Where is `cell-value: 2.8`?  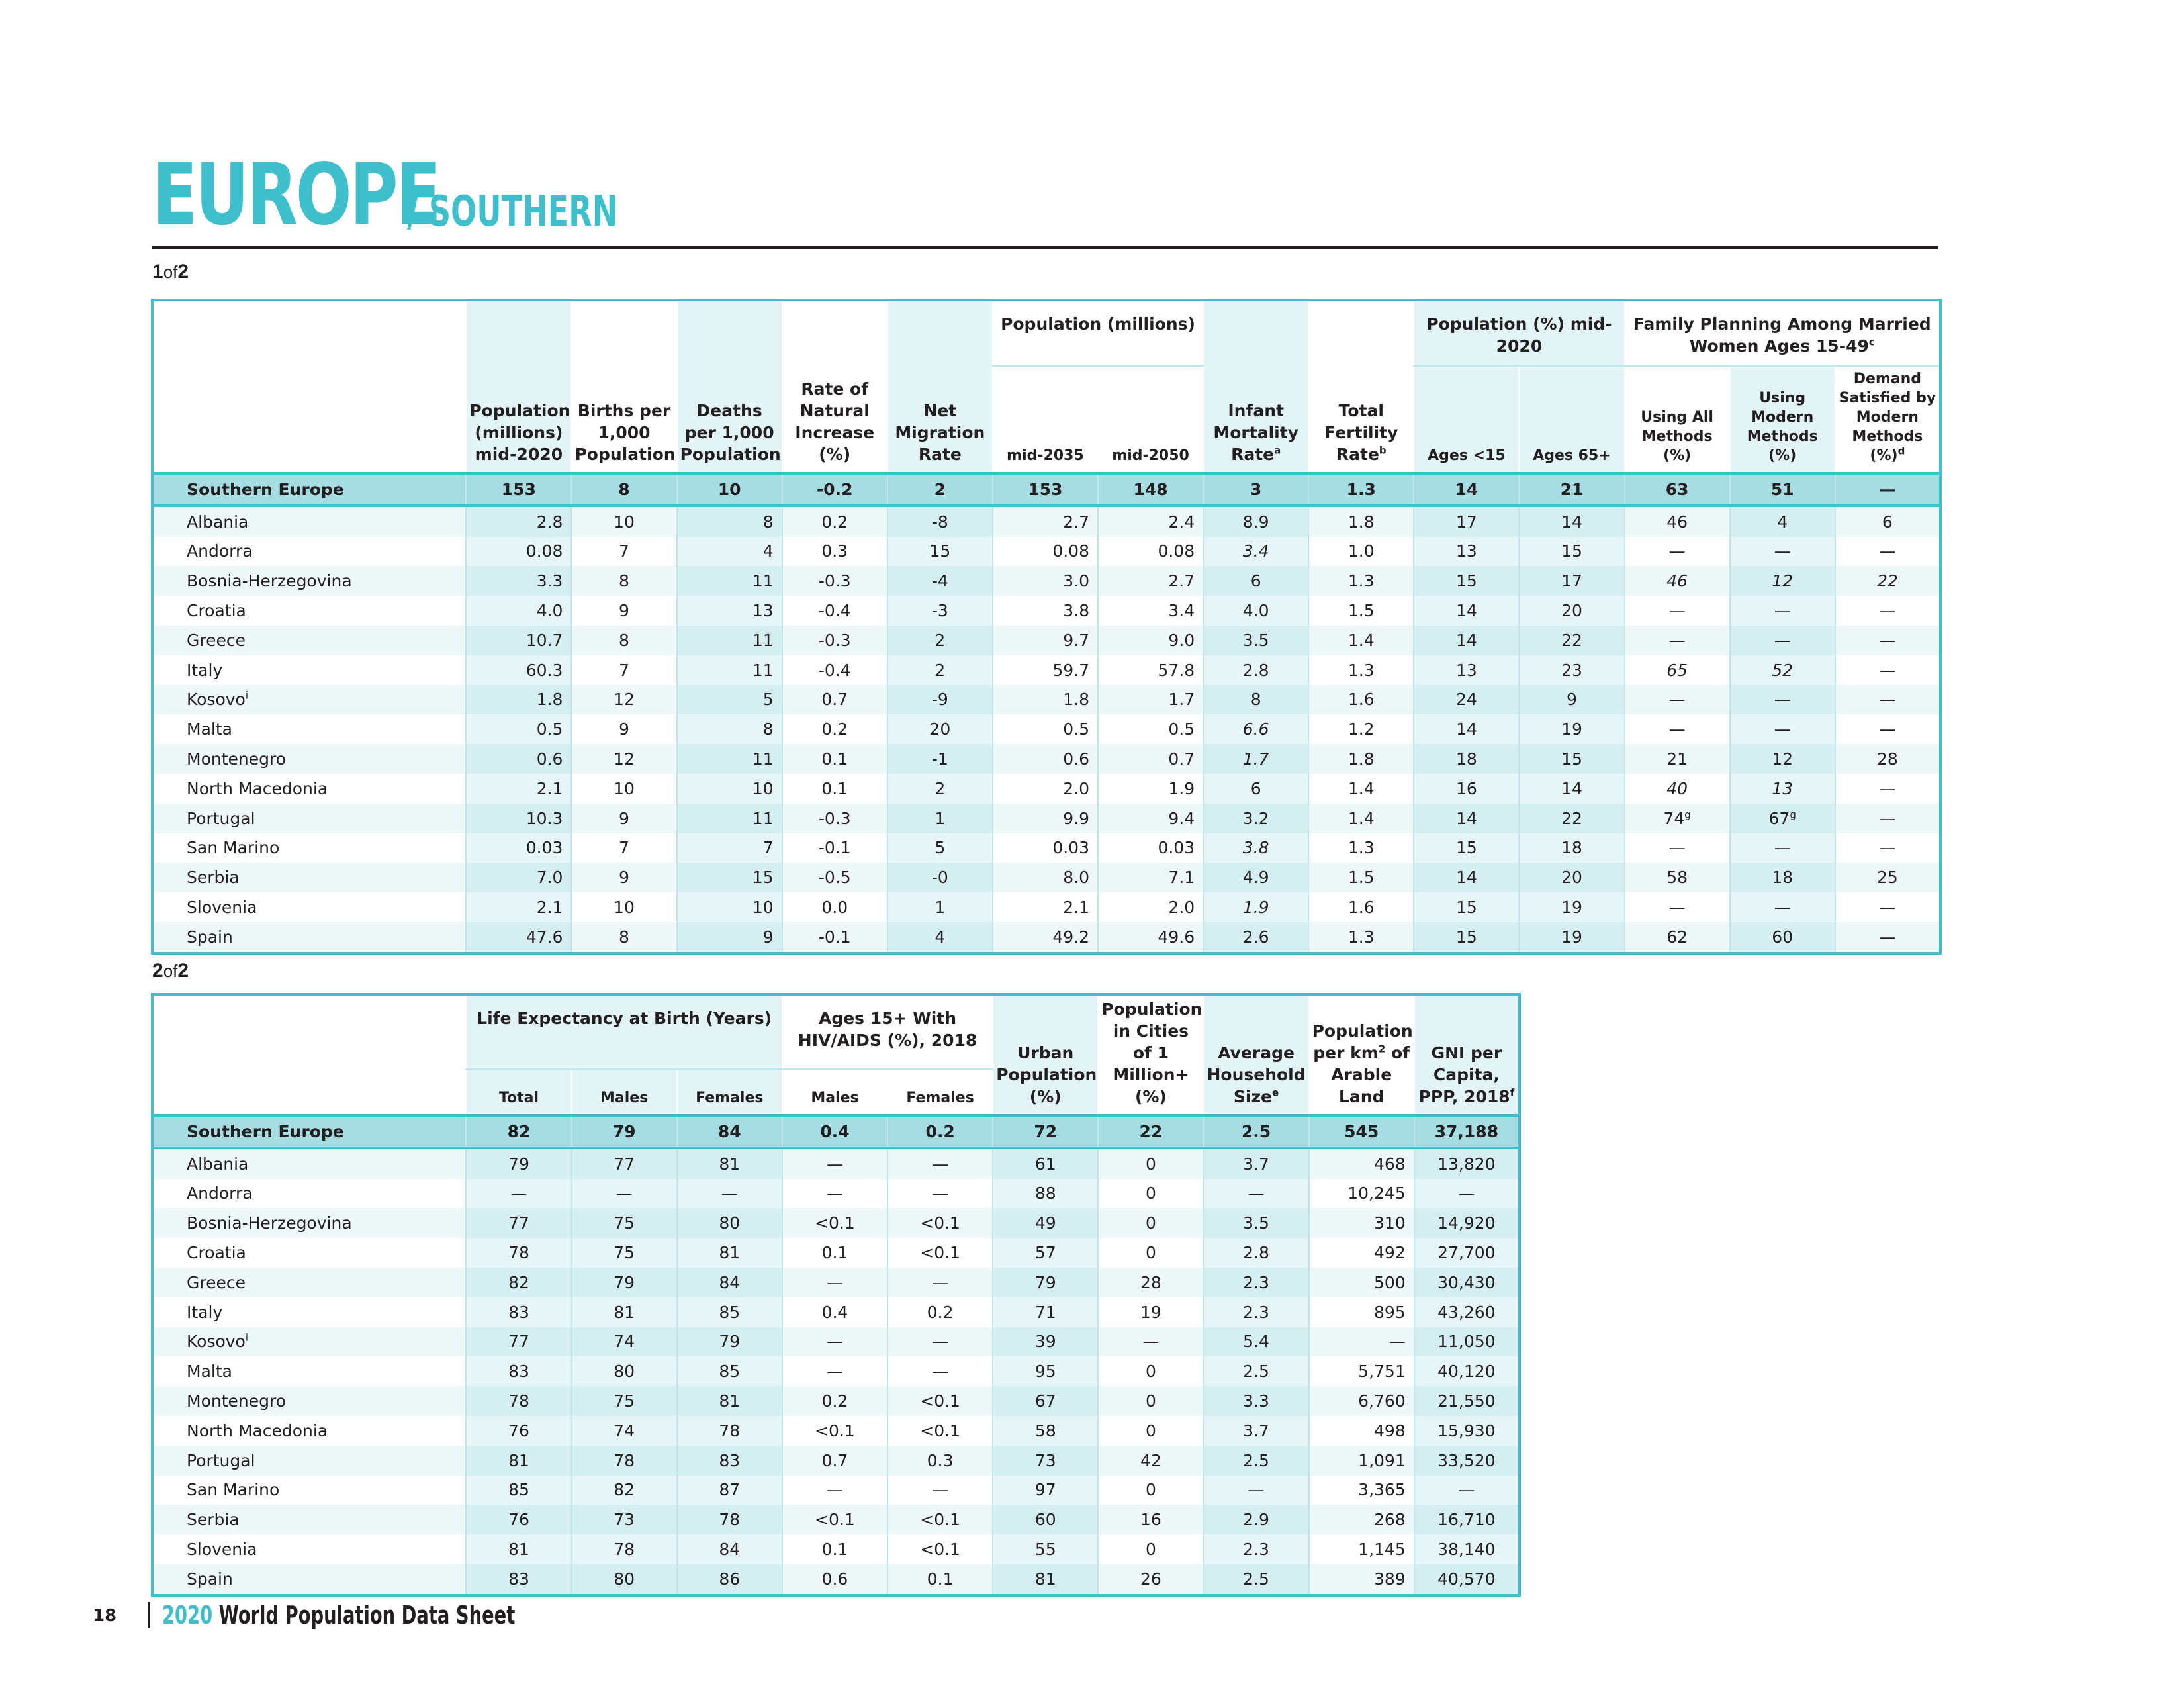
cell-value: 2.8 is located at coordinates (1256, 1253).